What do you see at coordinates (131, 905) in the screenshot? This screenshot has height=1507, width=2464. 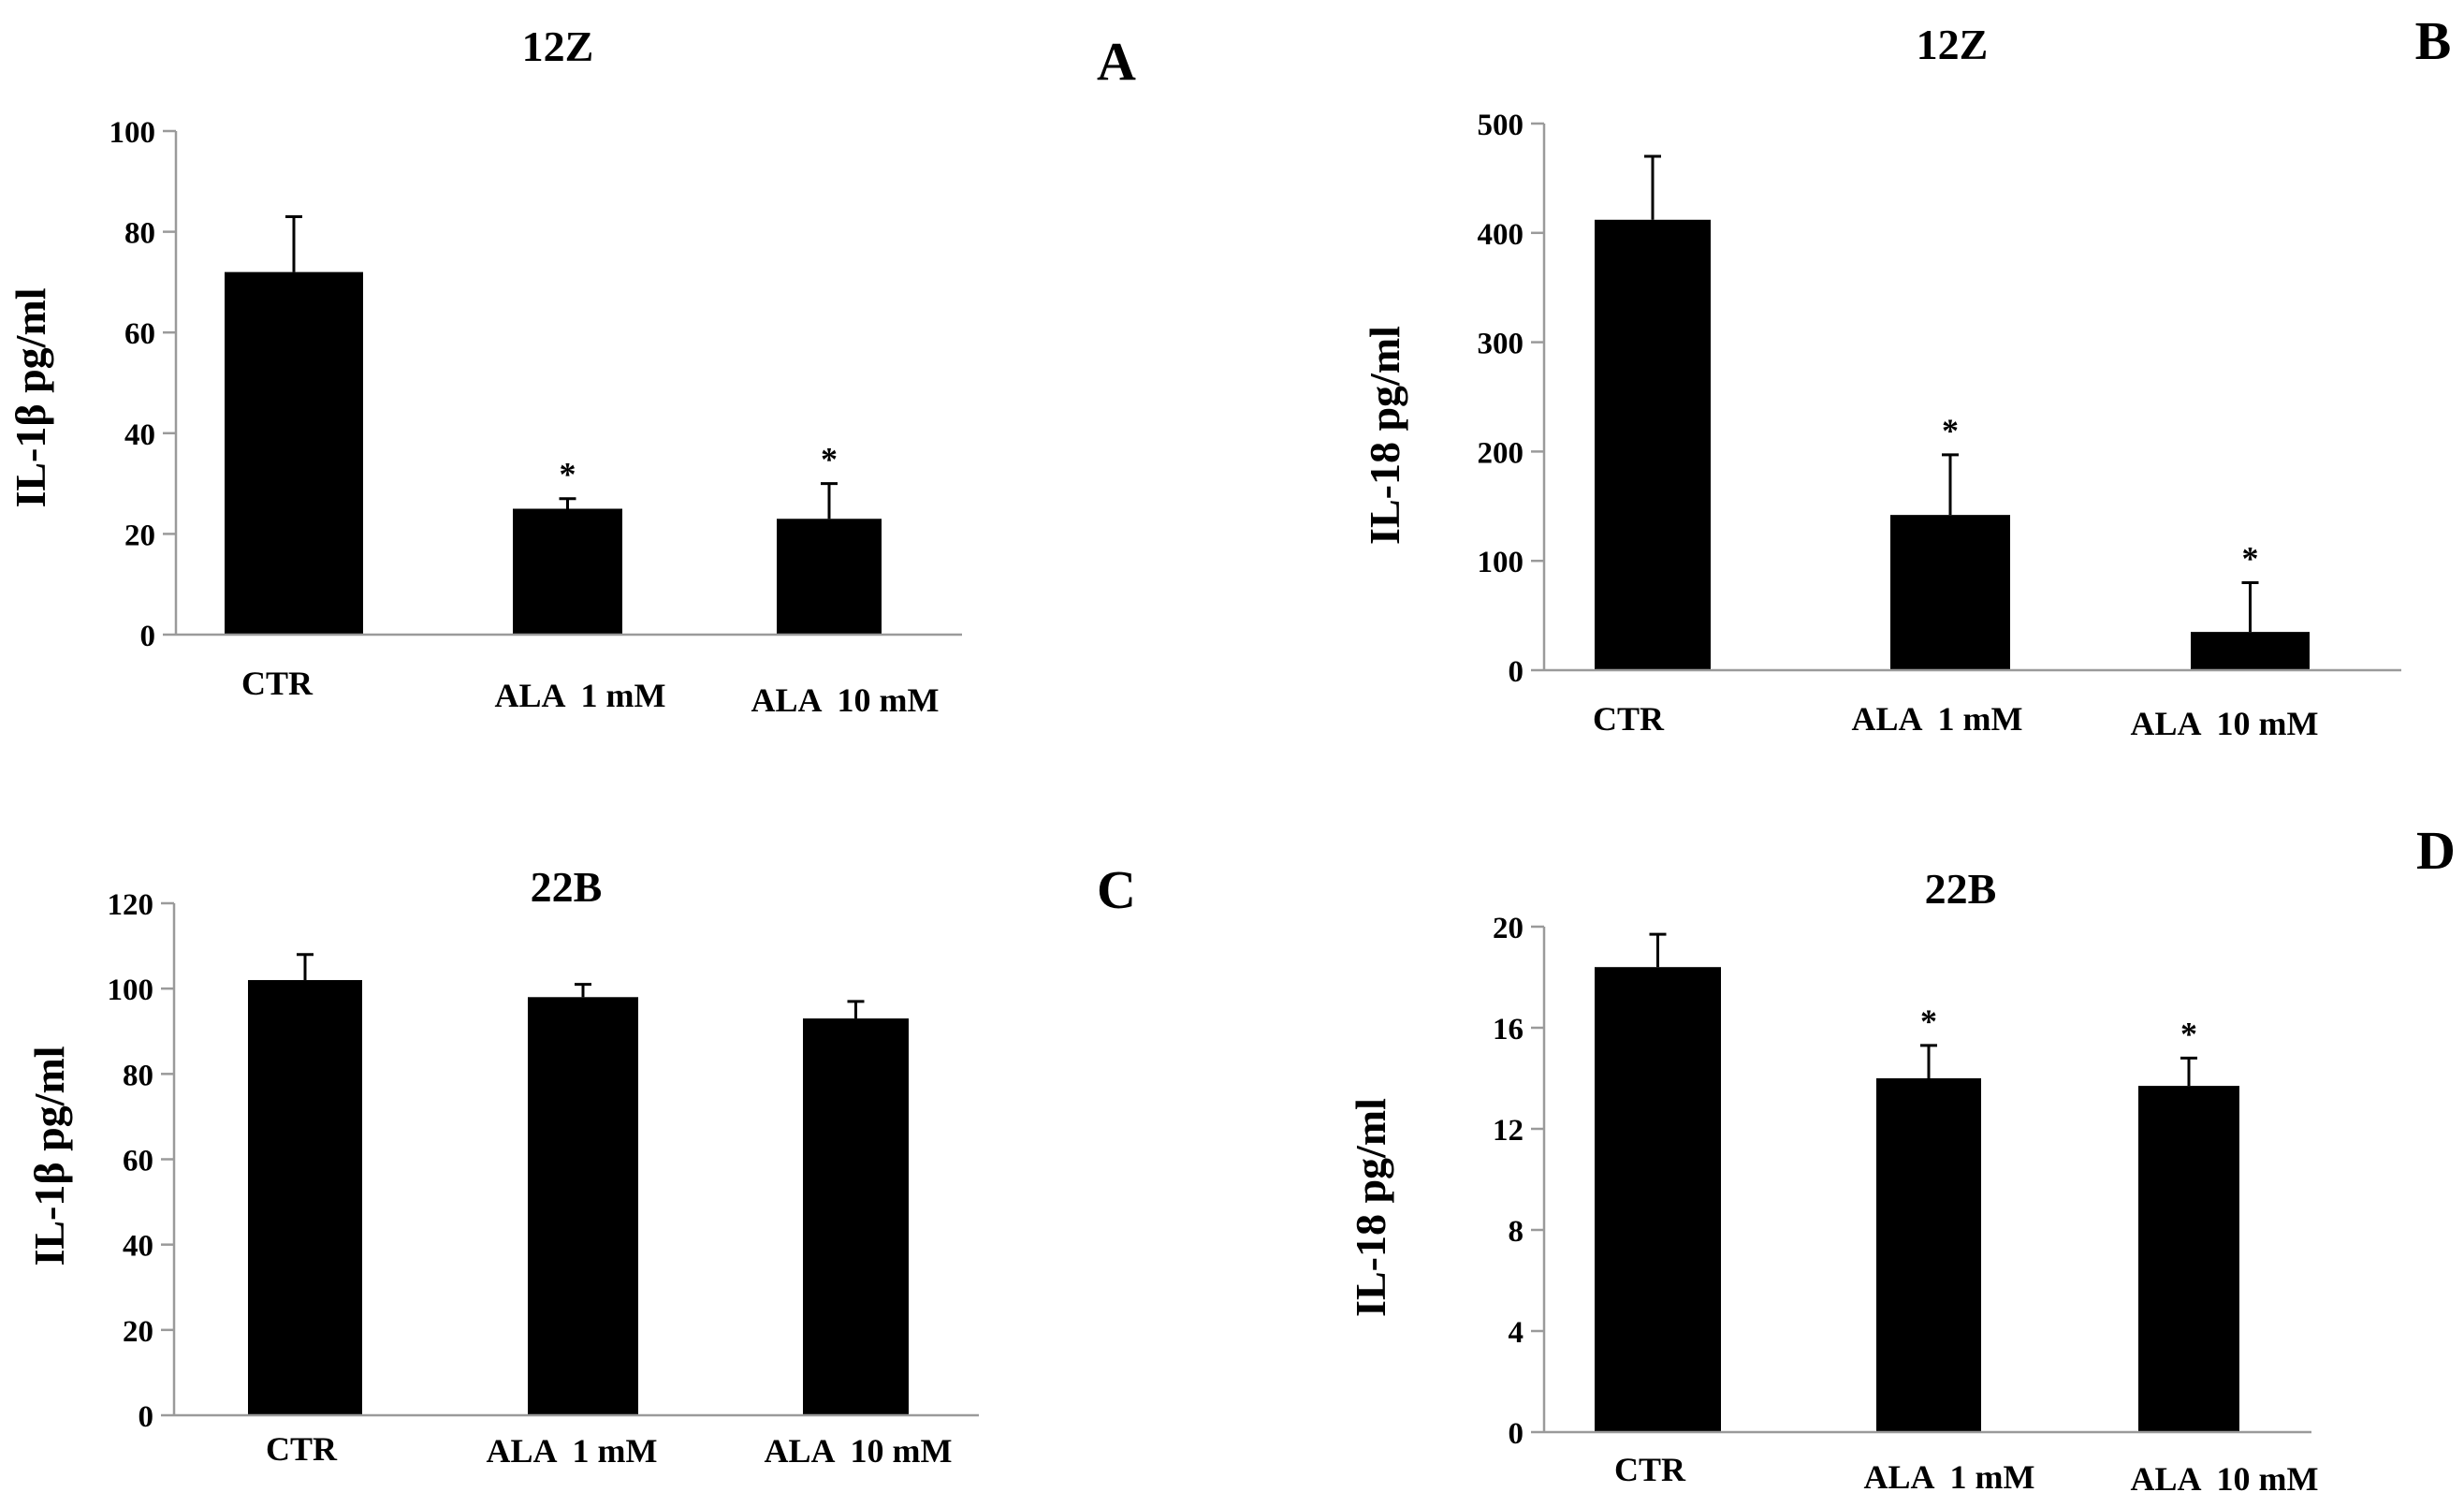 I see `panel-c-y-tick-label: 120` at bounding box center [131, 905].